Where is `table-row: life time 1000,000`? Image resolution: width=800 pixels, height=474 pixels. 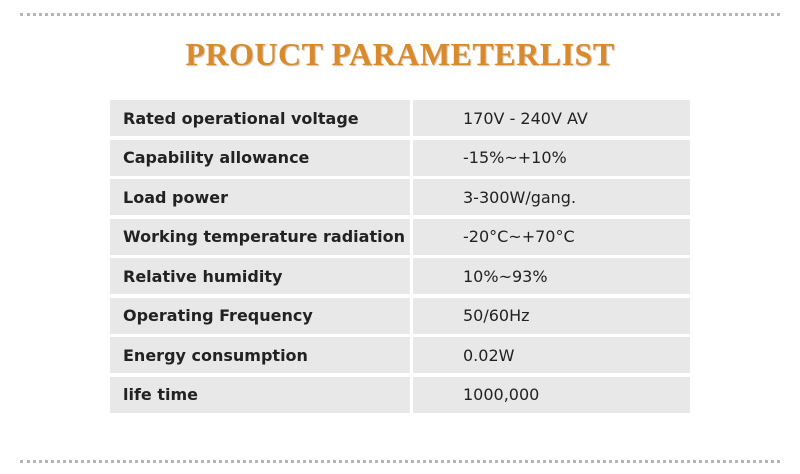 table-row: life time 1000,000 is located at coordinates (400, 394).